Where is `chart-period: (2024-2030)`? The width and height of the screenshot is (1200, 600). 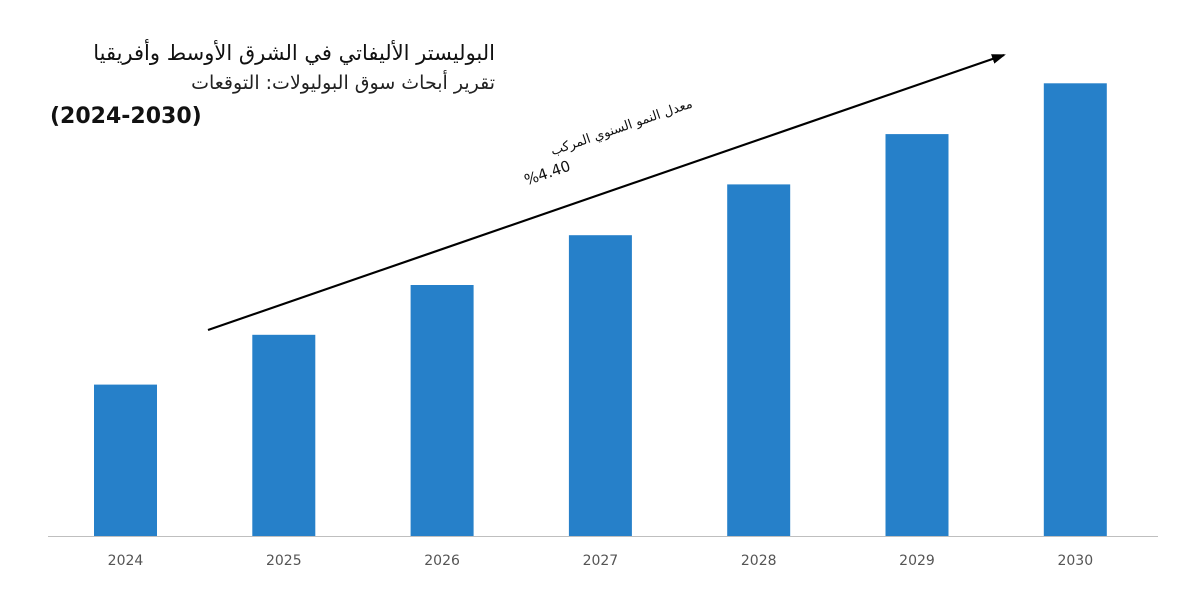
chart-period: (2024-2030) is located at coordinates (126, 116).